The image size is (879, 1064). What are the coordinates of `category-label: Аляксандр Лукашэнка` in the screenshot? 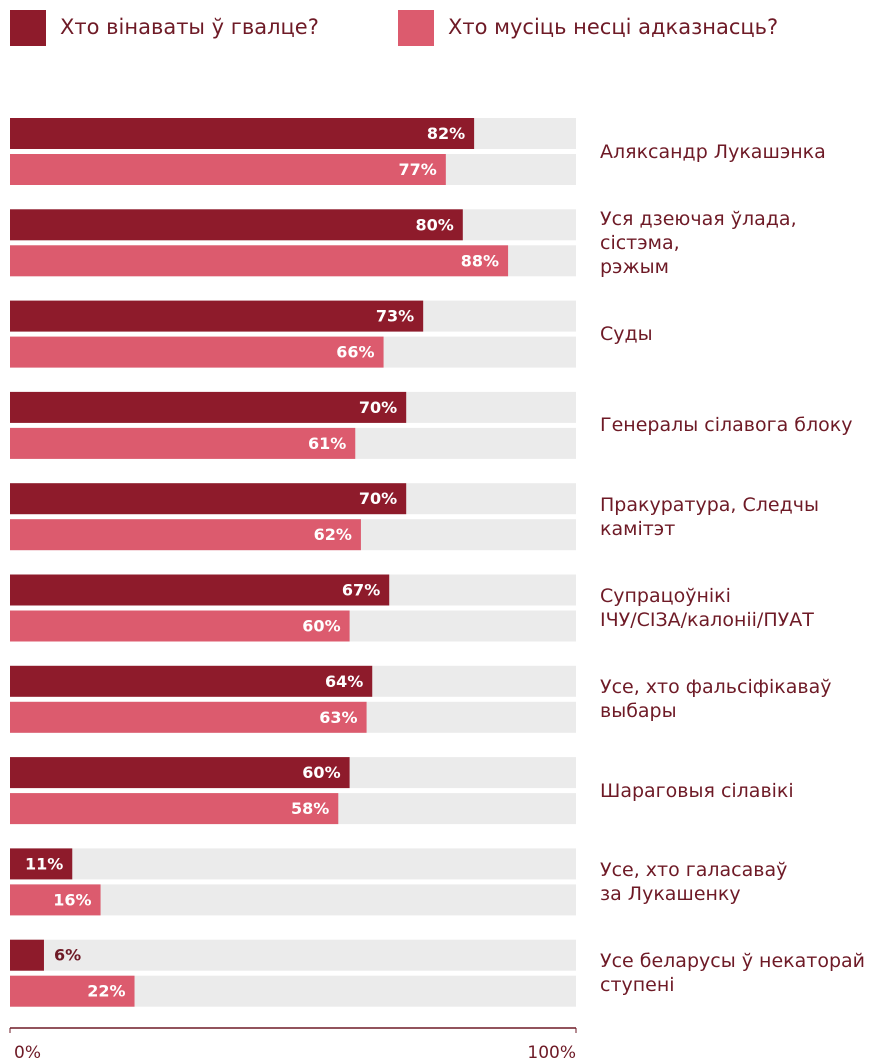 It's located at (713, 151).